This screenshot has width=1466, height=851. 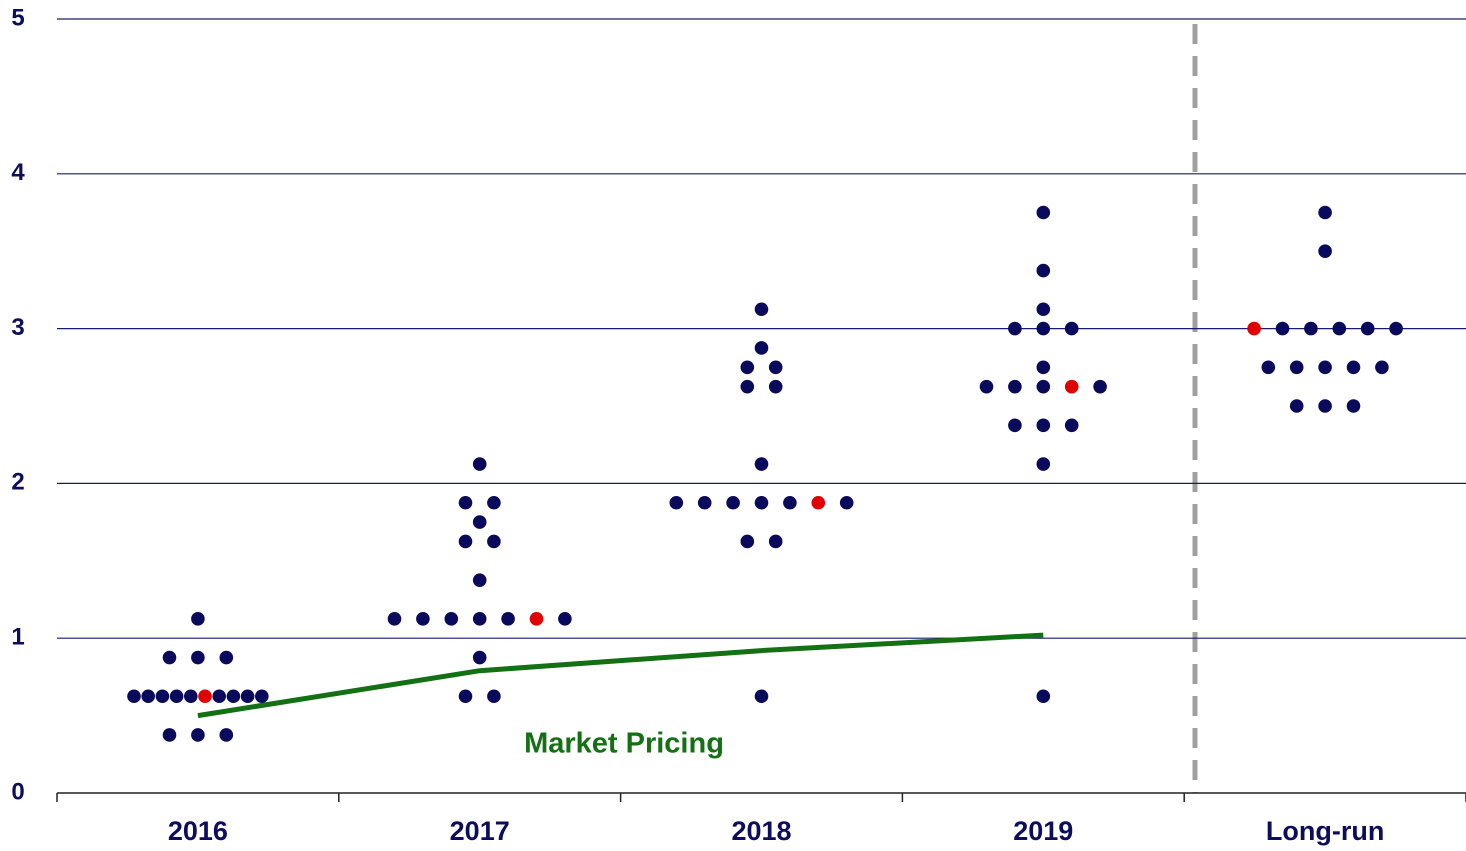 I want to click on x-tick-label: 2017, so click(x=480, y=831).